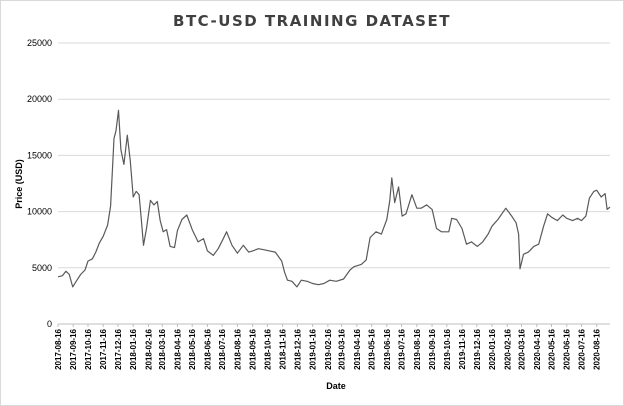  I want to click on x-tick-label: 2019-09-16, so click(432, 348).